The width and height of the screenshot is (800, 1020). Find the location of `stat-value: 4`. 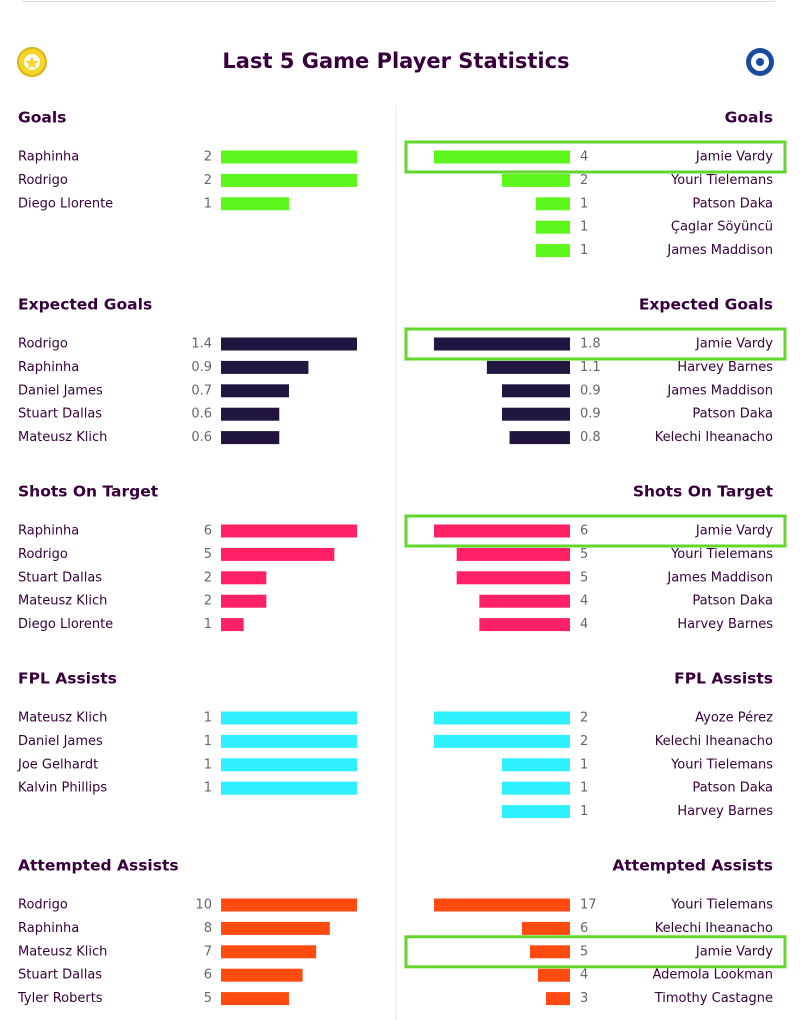

stat-value: 4 is located at coordinates (584, 975).